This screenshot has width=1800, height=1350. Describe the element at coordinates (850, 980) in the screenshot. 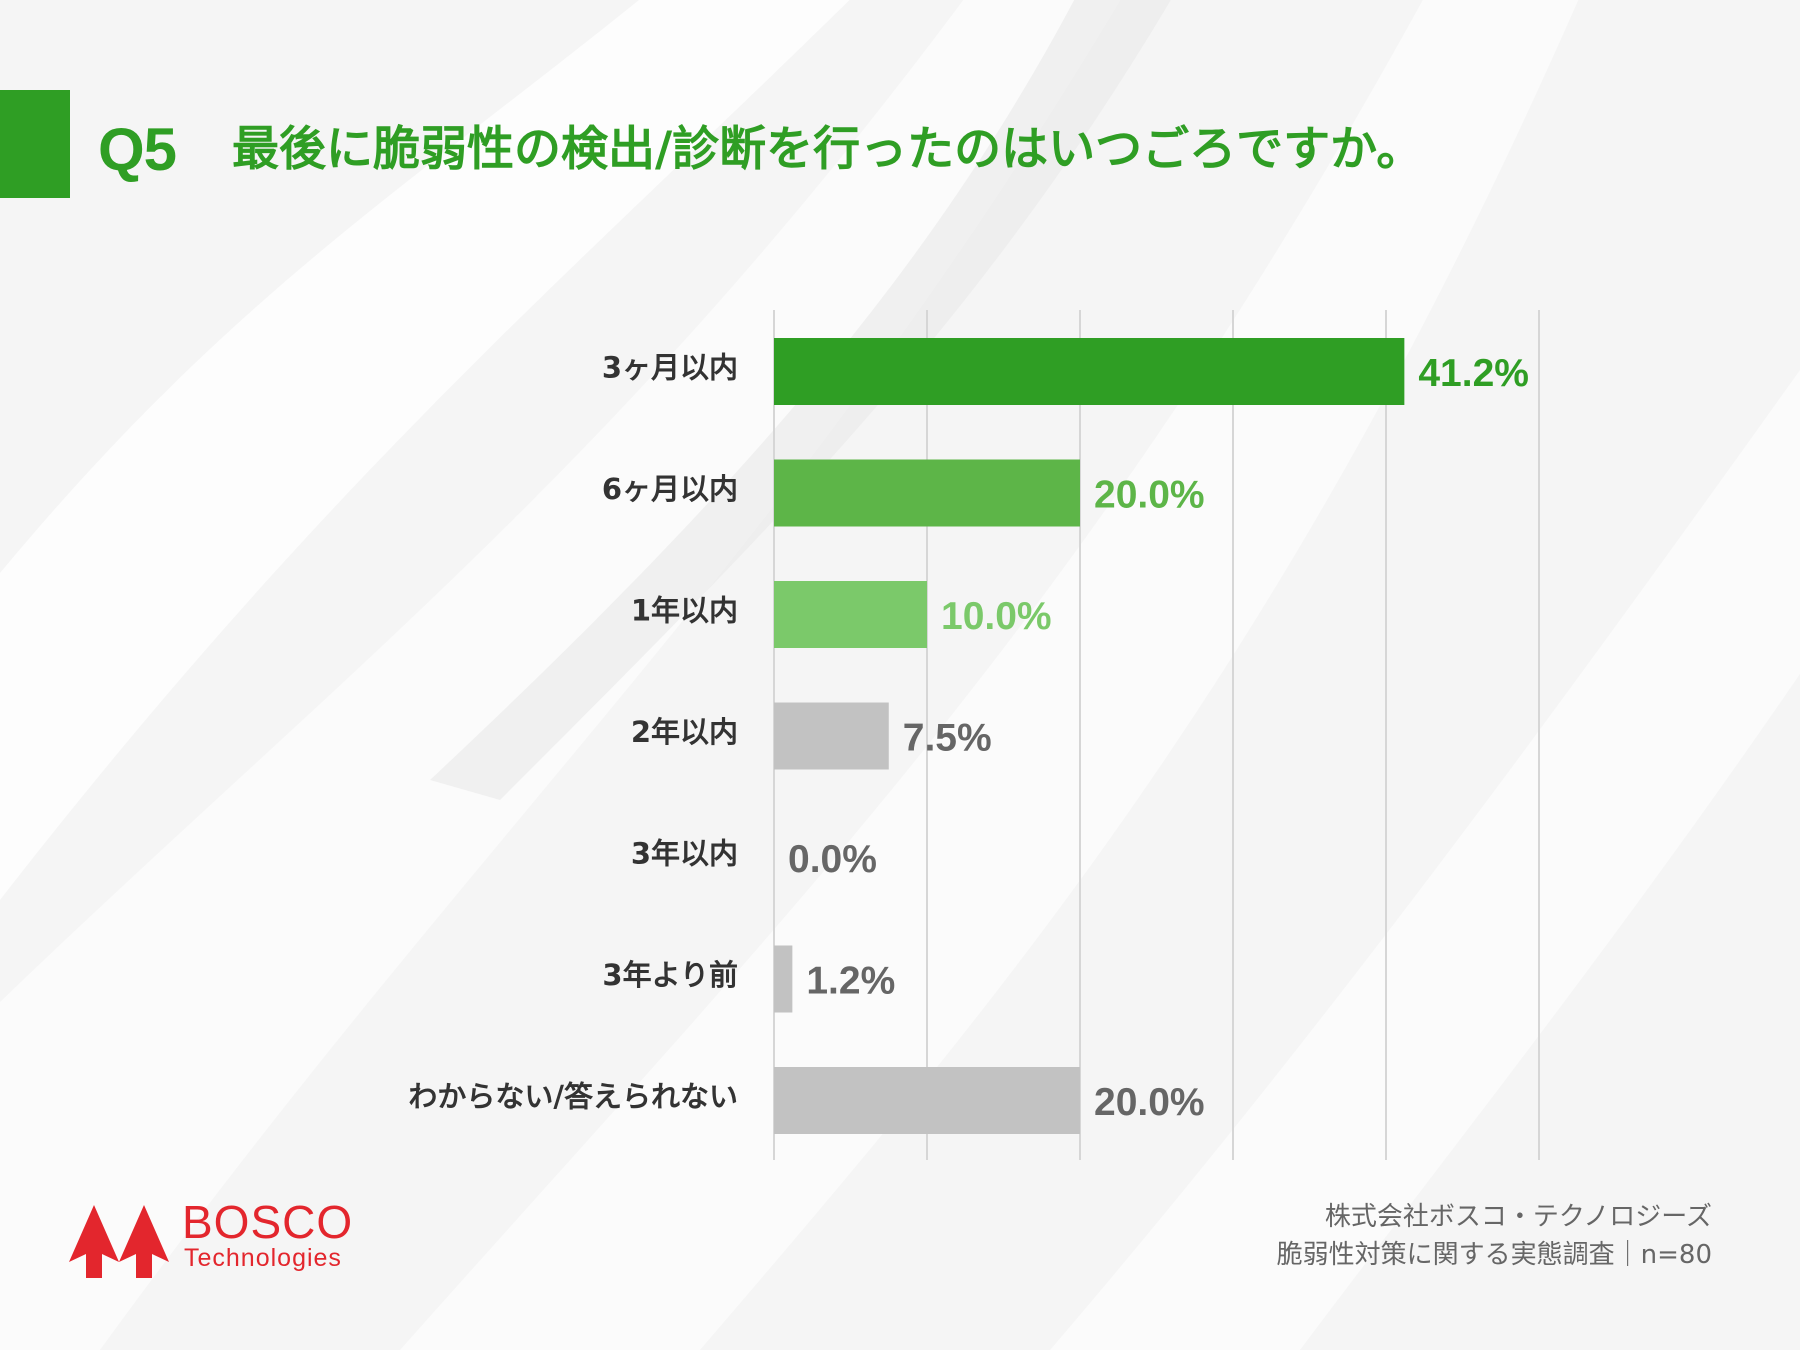

I see `value-label: 1.2%` at that location.